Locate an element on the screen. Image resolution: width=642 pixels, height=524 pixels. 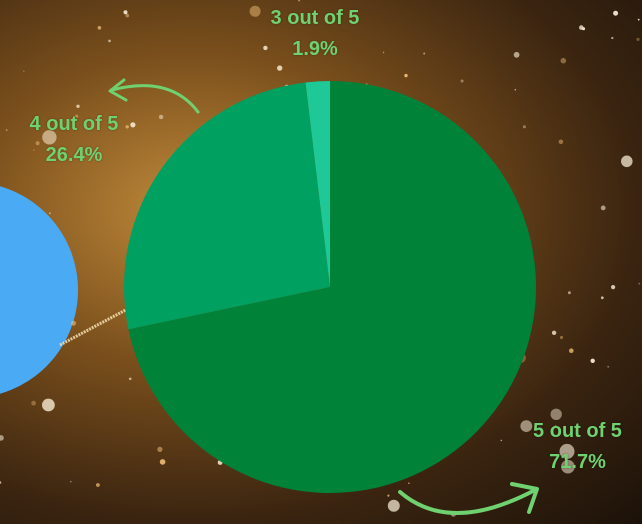
arrow-4-out-of-5-head is located at coordinates (118, 90).